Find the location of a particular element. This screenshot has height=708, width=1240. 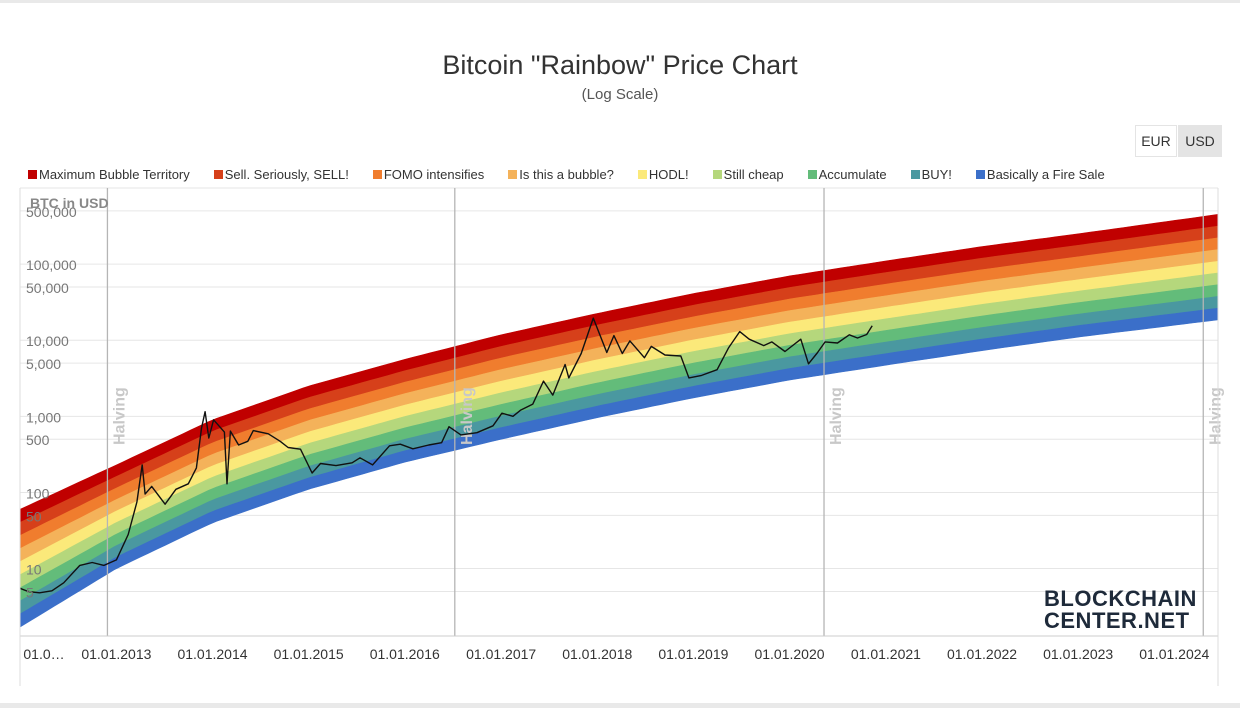

x-tick-label: 01.01.2018 is located at coordinates (597, 654).